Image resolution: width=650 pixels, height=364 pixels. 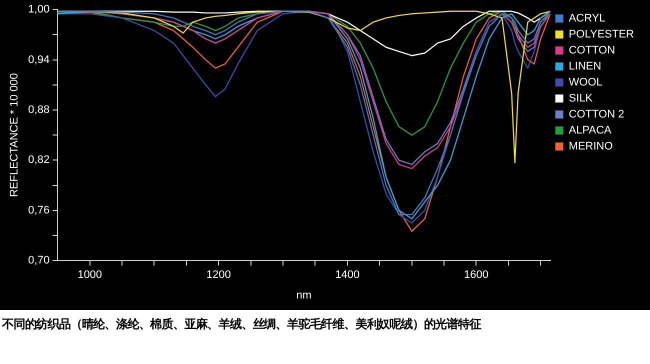 I want to click on x-tick-label: 1200, so click(x=218, y=275).